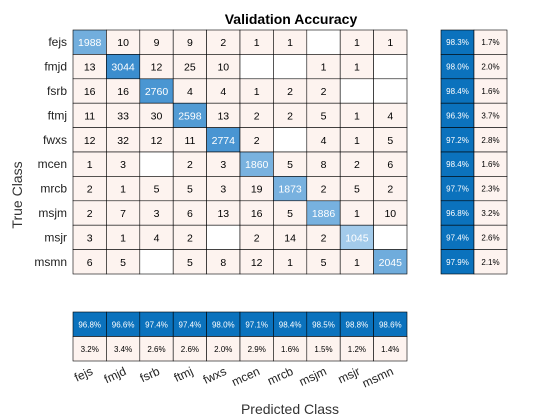 The image size is (560, 420). I want to click on col-summary-correct: 96.6%, so click(123, 324).